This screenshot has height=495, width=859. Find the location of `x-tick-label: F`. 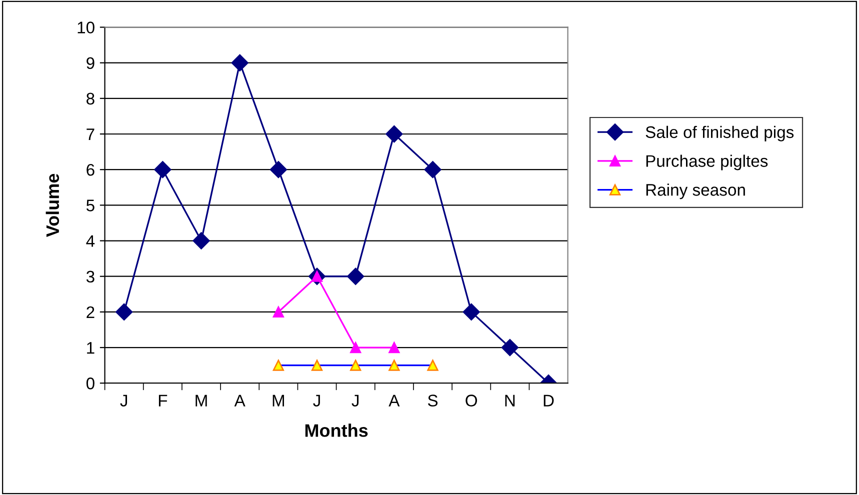

x-tick-label: F is located at coordinates (163, 400).